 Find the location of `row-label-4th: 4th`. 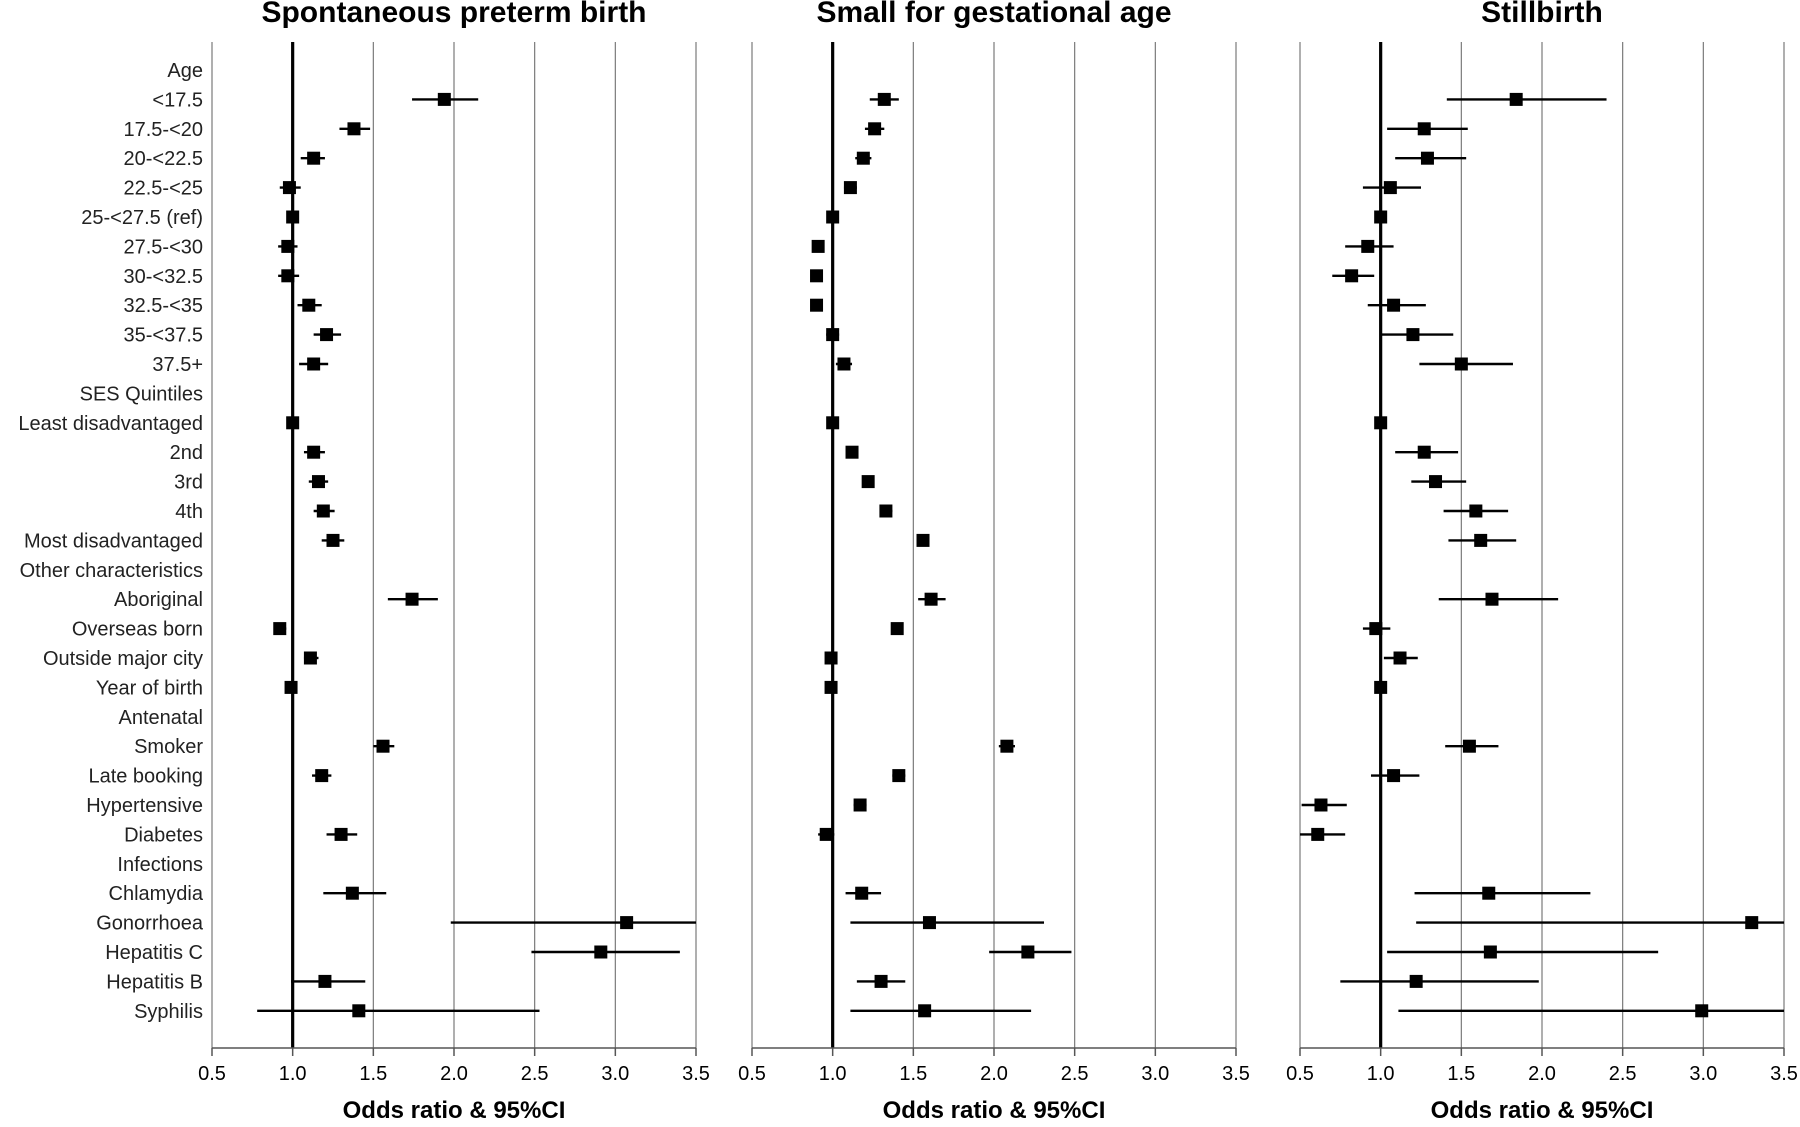

row-label-4th: 4th is located at coordinates (189, 512).